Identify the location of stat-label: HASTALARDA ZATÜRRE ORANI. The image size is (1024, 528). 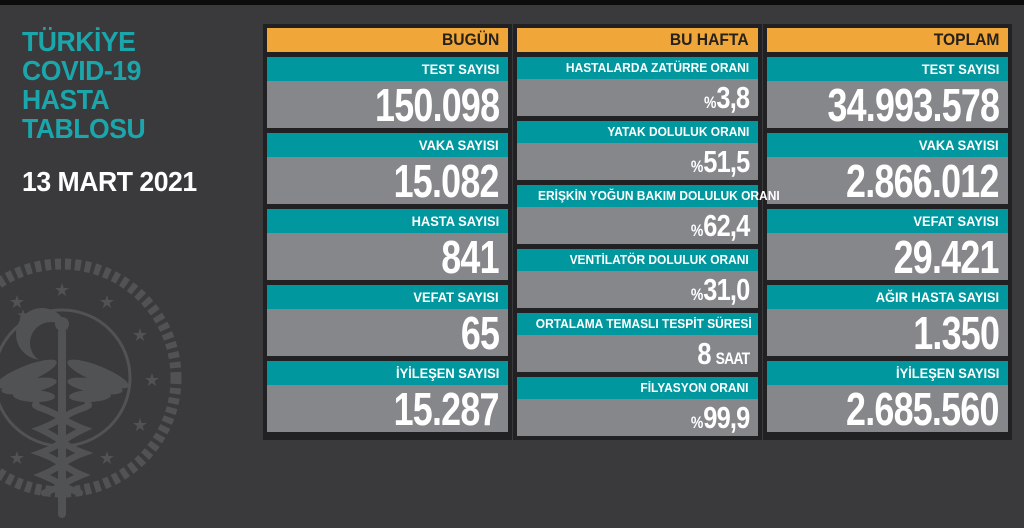
(637, 68).